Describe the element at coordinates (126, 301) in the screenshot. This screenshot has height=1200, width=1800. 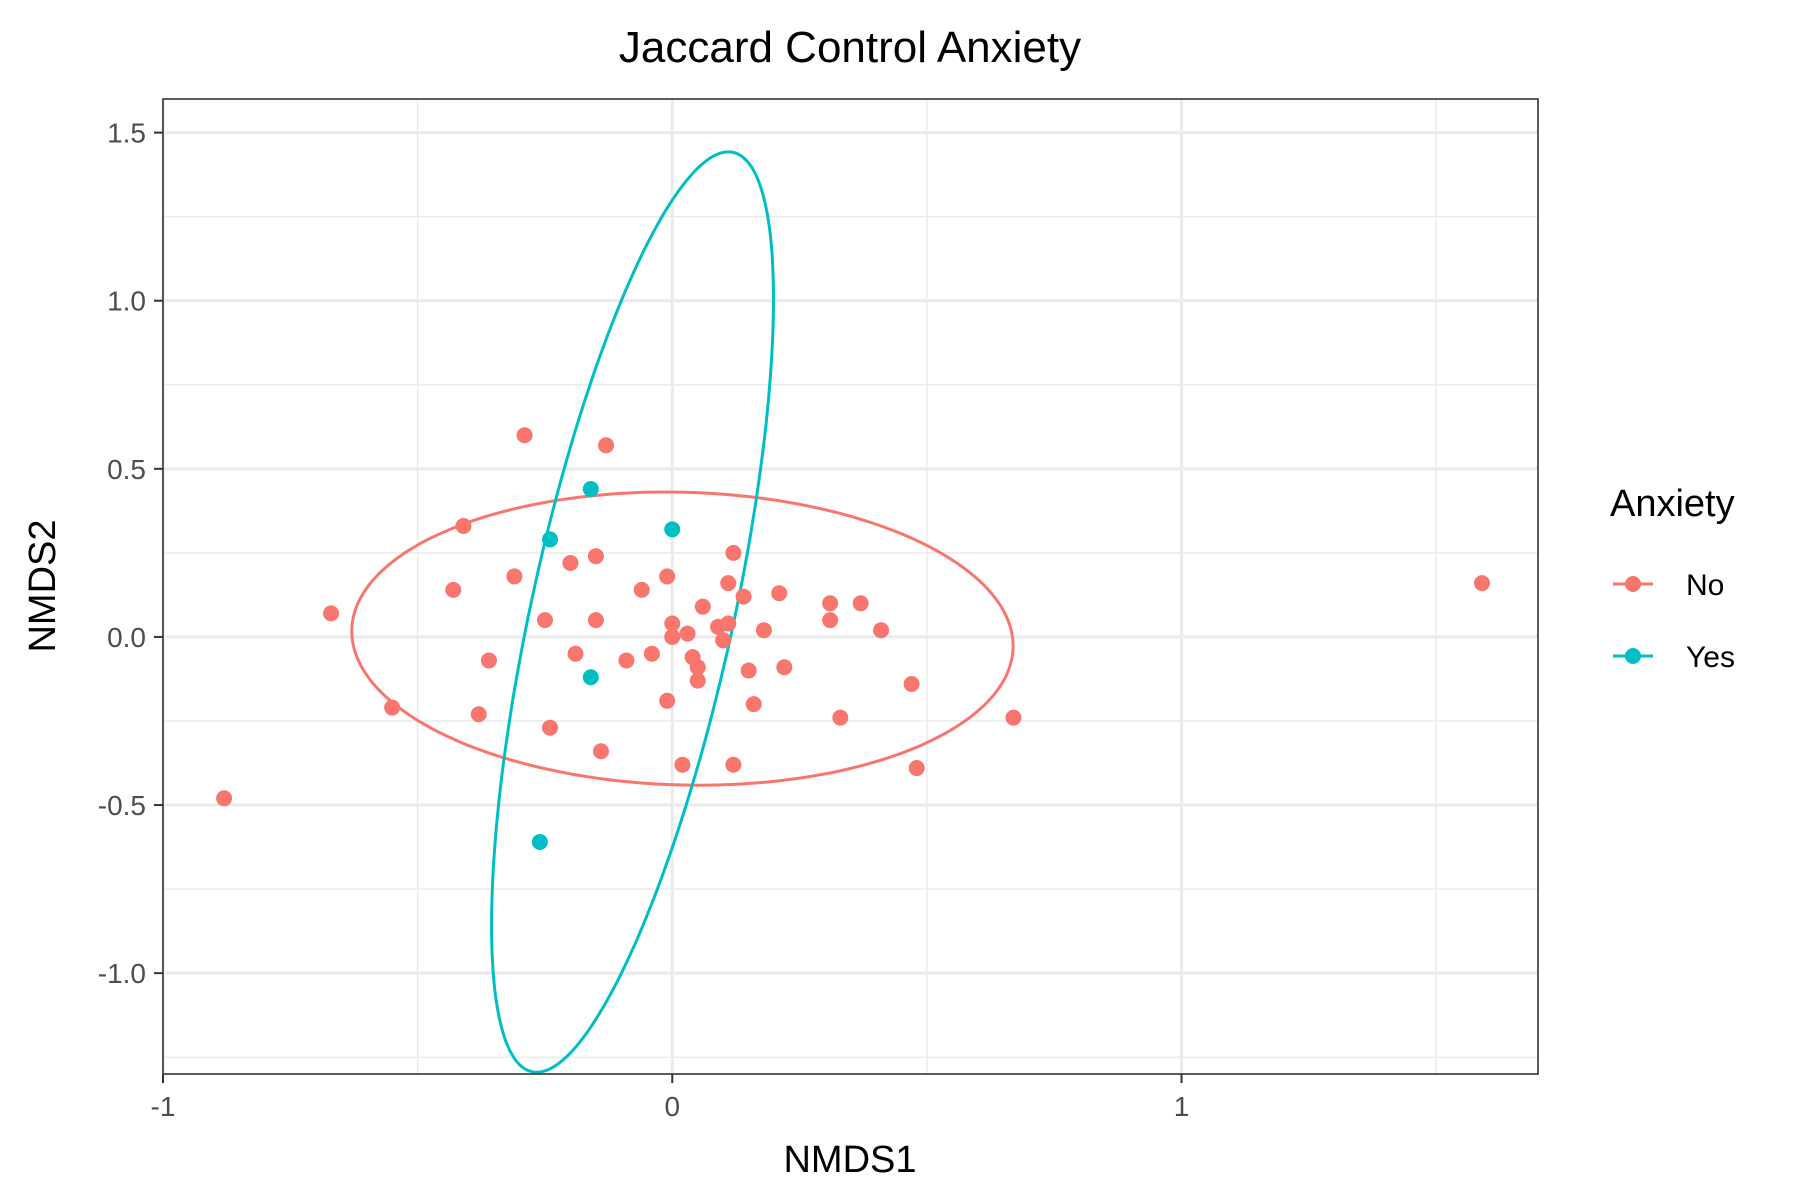
I see `y-tick-label: 1.0` at that location.